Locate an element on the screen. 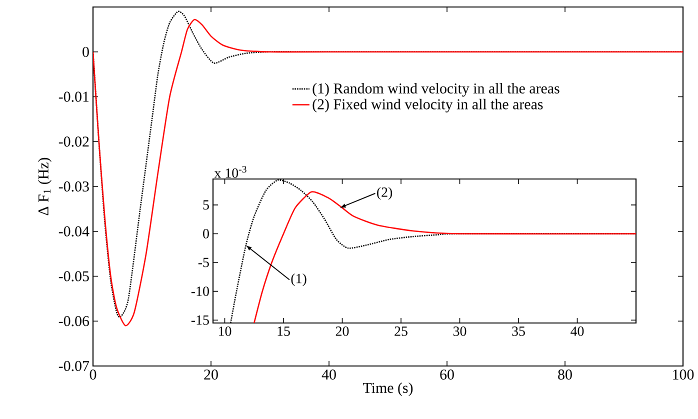  x-tick-label: 35 is located at coordinates (518, 331).